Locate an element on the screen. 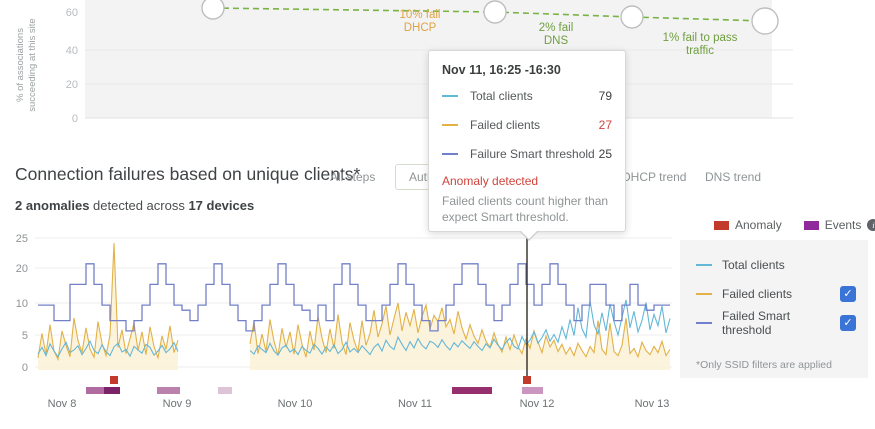 This screenshot has width=875, height=429. legend-item-failed-smart-threshold: Failed Smart threshold ✓ is located at coordinates (776, 323).